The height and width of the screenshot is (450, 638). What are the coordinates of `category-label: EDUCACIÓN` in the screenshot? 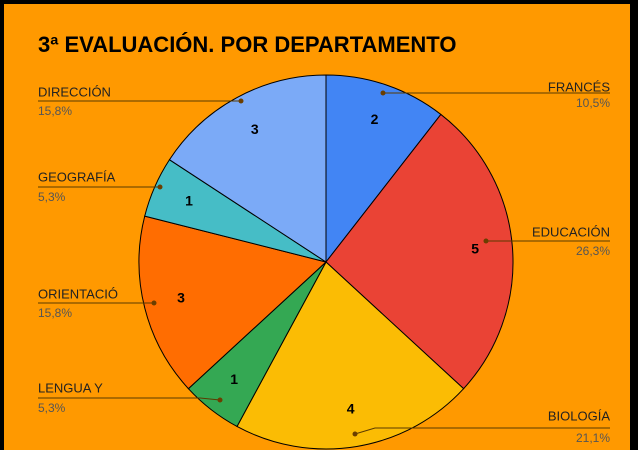 It's located at (571, 231).